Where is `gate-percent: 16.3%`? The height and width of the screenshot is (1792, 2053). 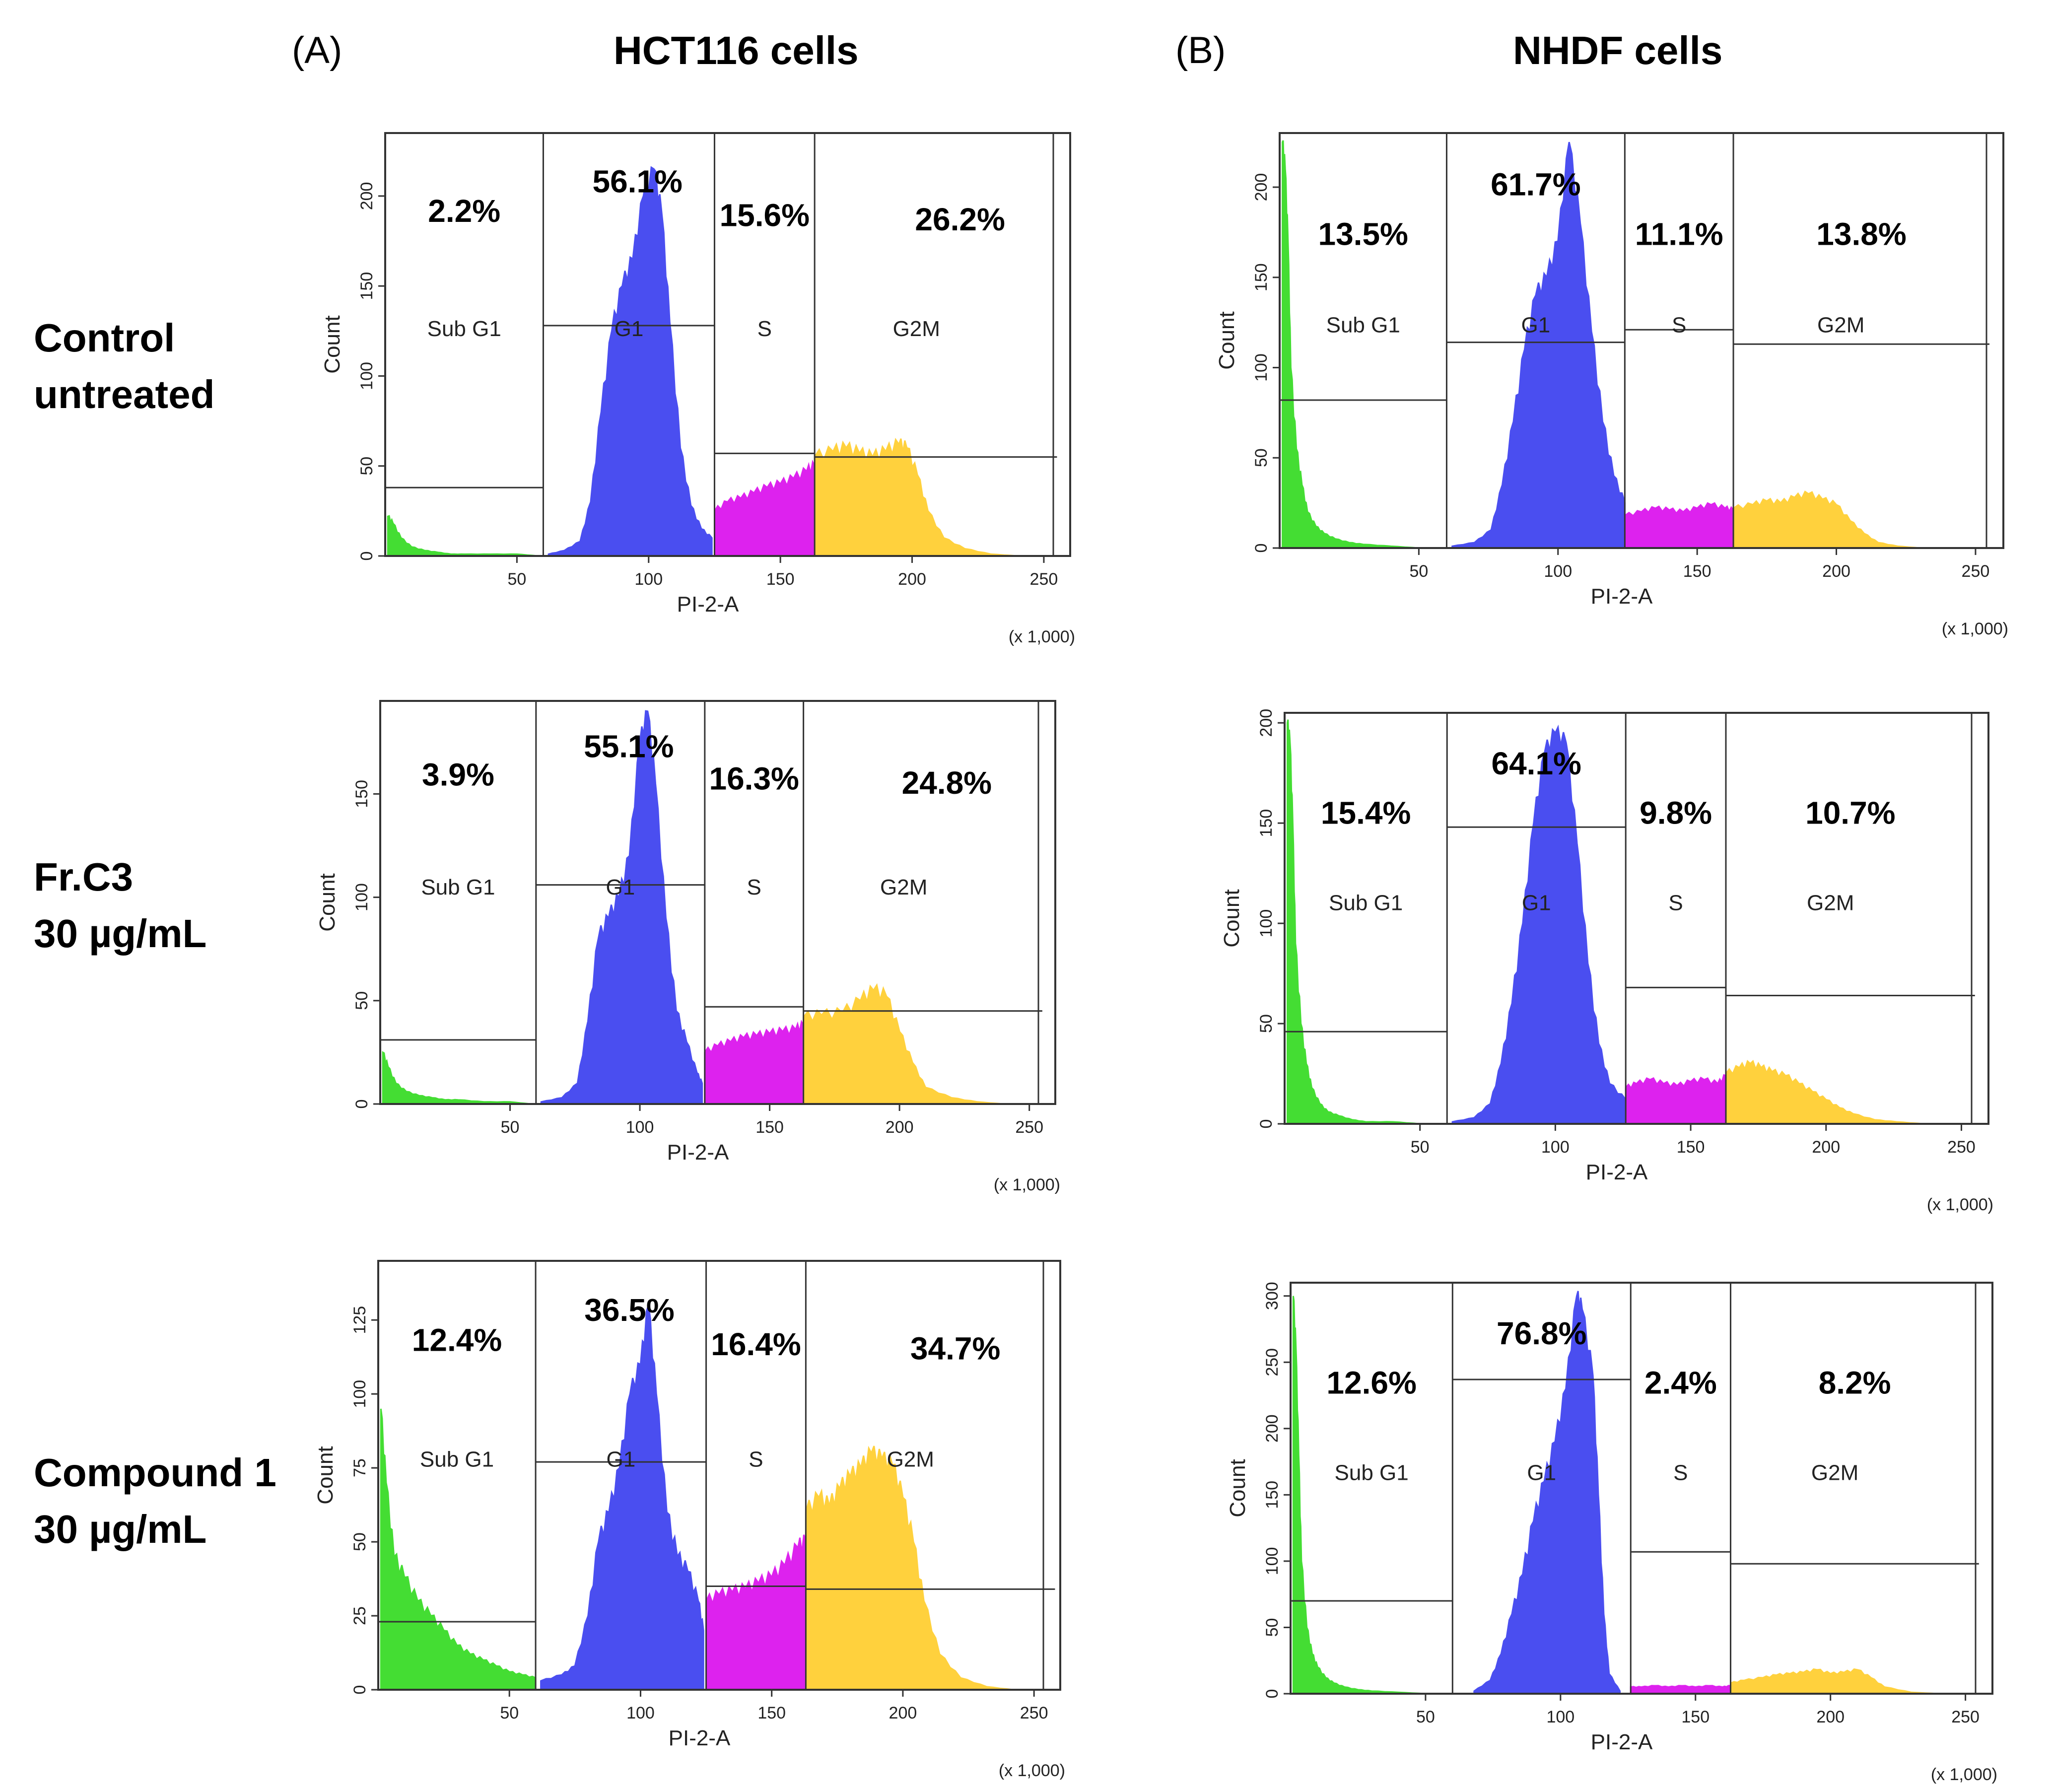 gate-percent: 16.3% is located at coordinates (754, 779).